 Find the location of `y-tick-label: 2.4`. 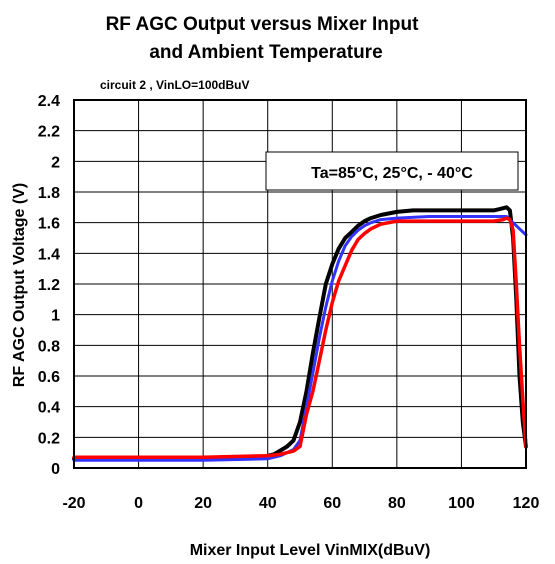

y-tick-label: 2.4 is located at coordinates (49, 101).